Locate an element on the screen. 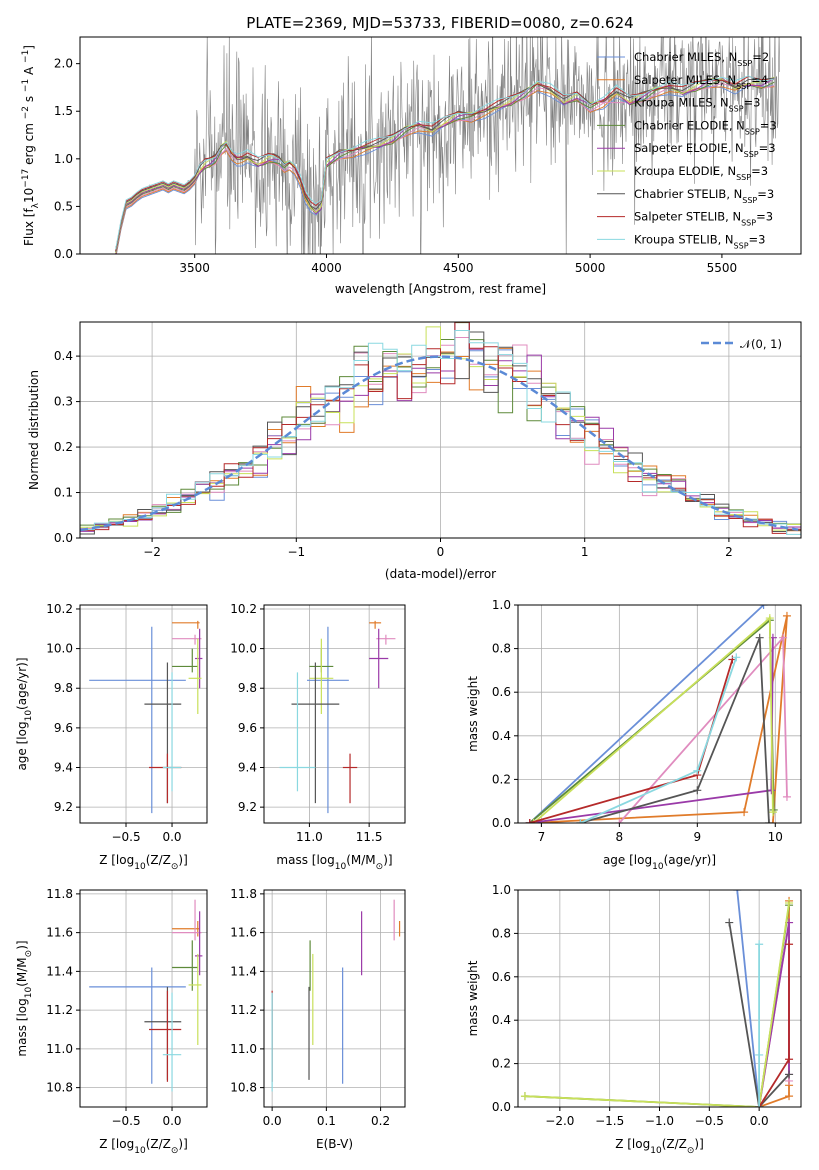  x-tick-label: 0.1 is located at coordinates (326, 1121).